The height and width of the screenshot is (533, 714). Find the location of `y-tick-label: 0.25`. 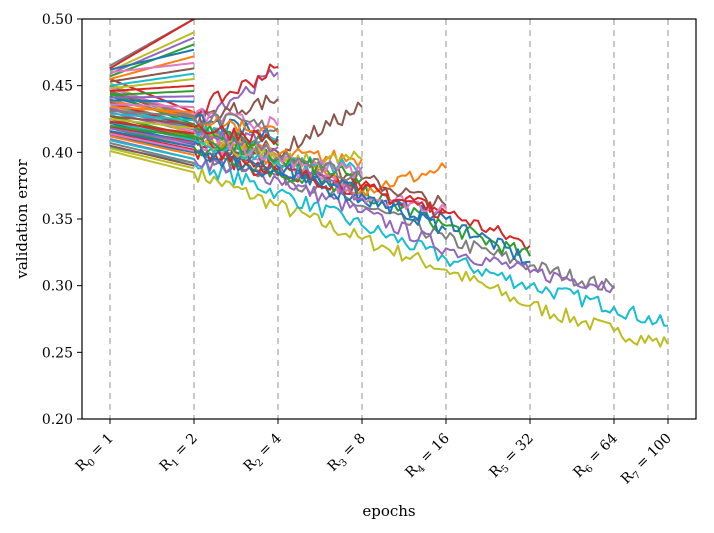

y-tick-label: 0.25 is located at coordinates (57, 353).